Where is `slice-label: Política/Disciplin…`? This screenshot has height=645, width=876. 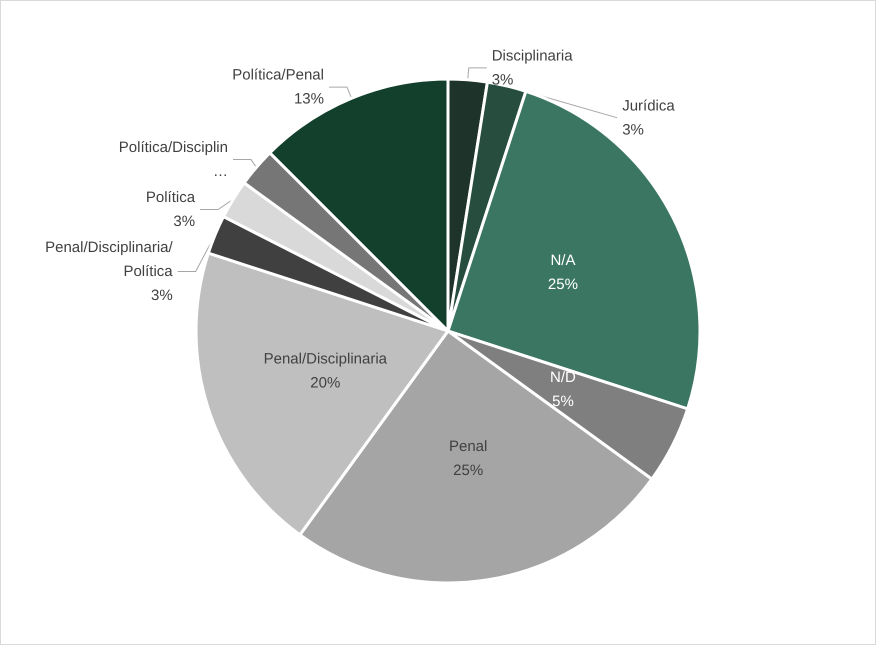
slice-label: Política/Disciplin… is located at coordinates (173, 159).